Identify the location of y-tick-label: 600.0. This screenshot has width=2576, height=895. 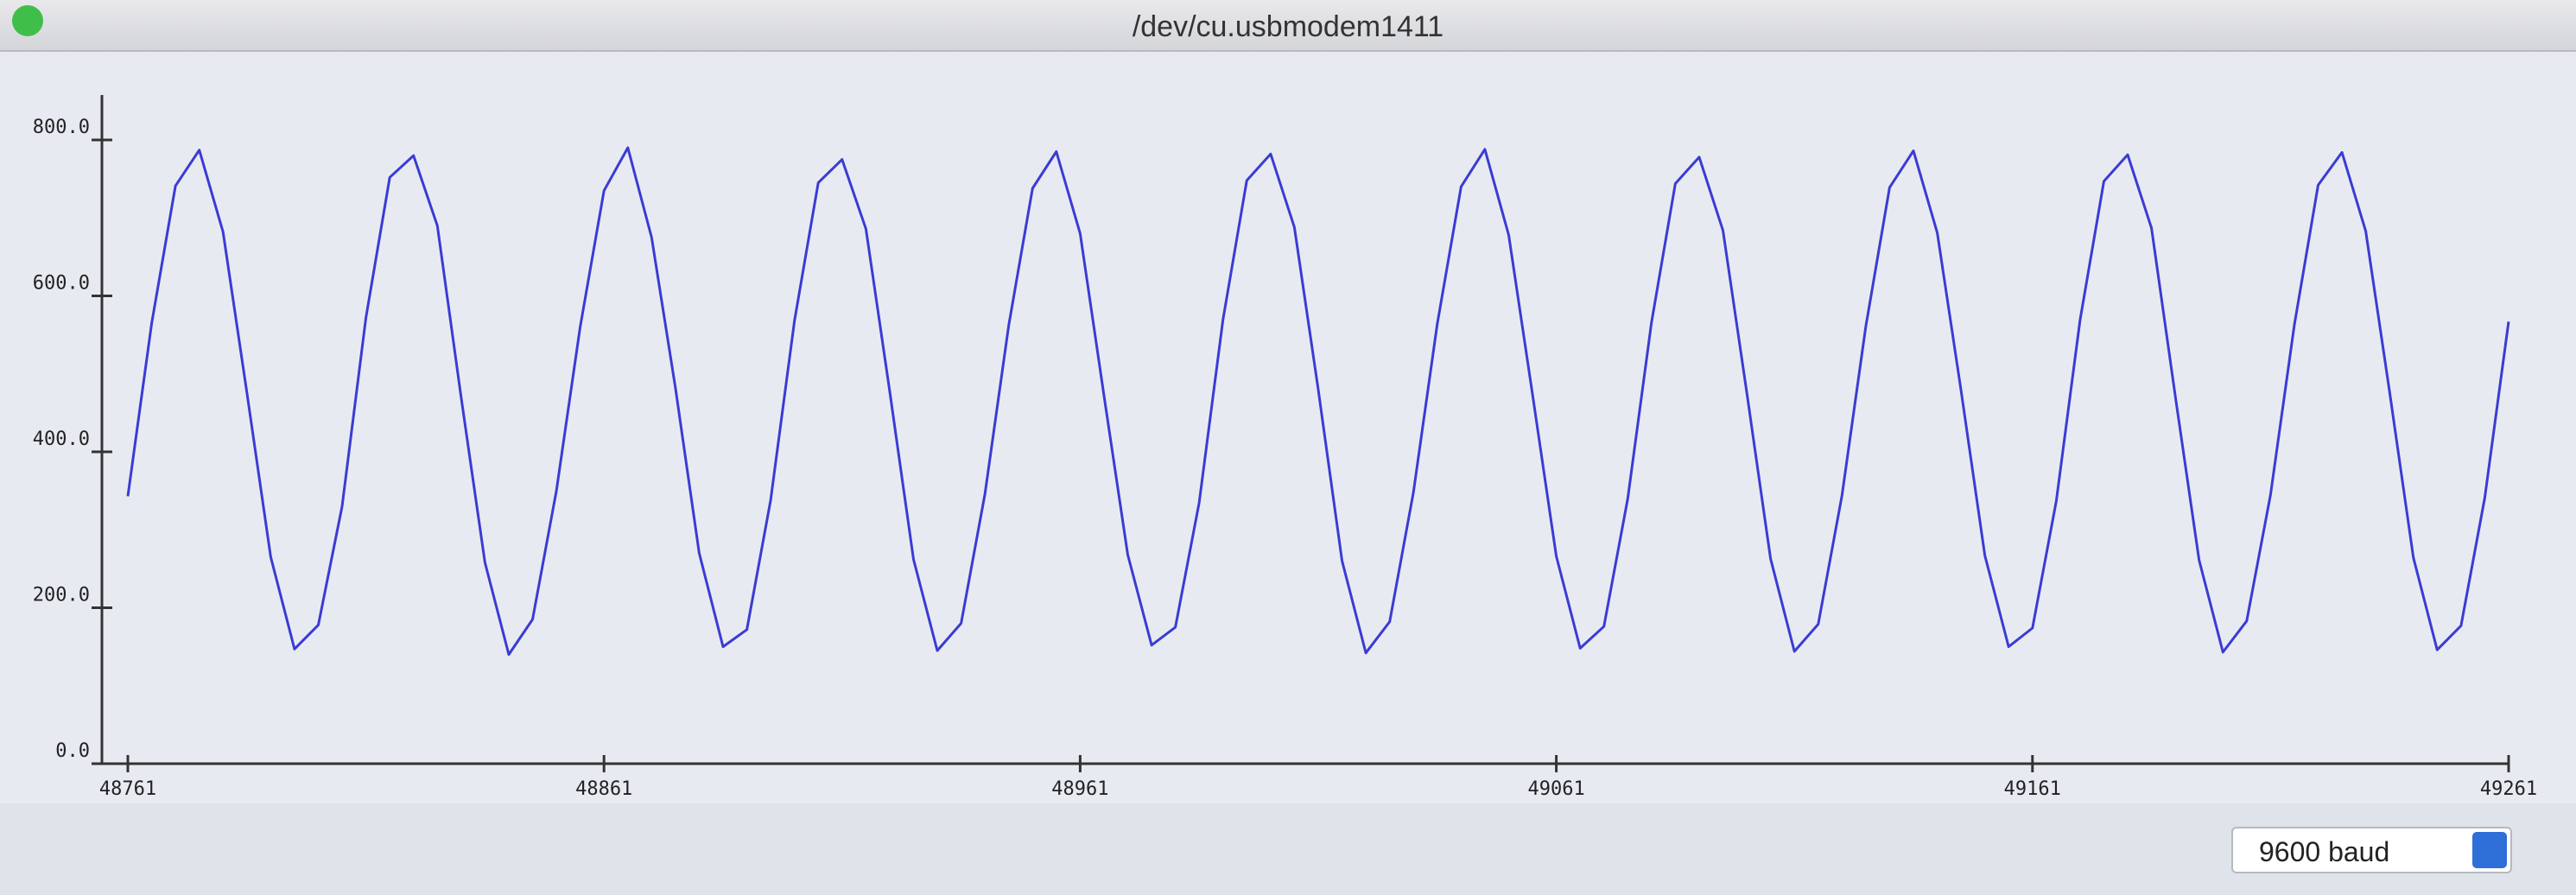
(61, 284).